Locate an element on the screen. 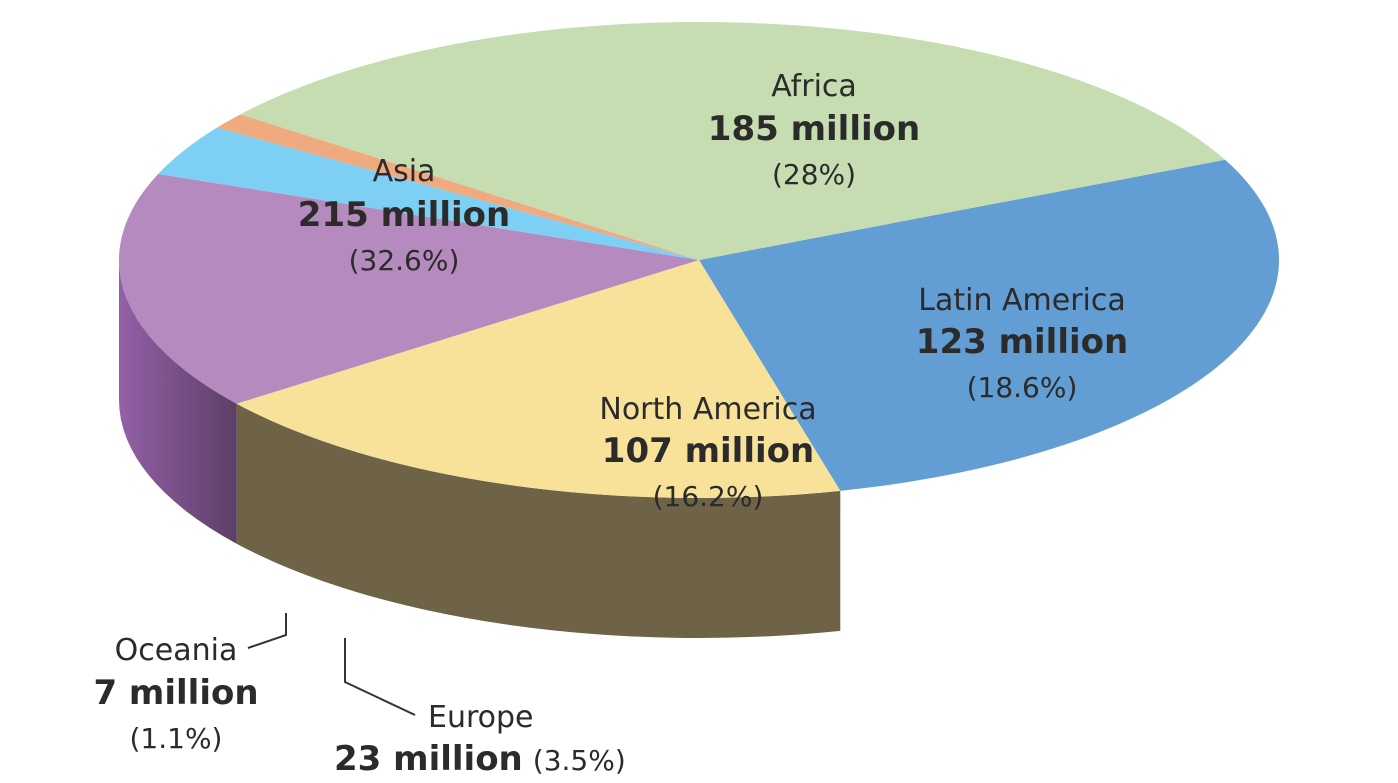  label-africa-percent: (28%) is located at coordinates (814, 174).